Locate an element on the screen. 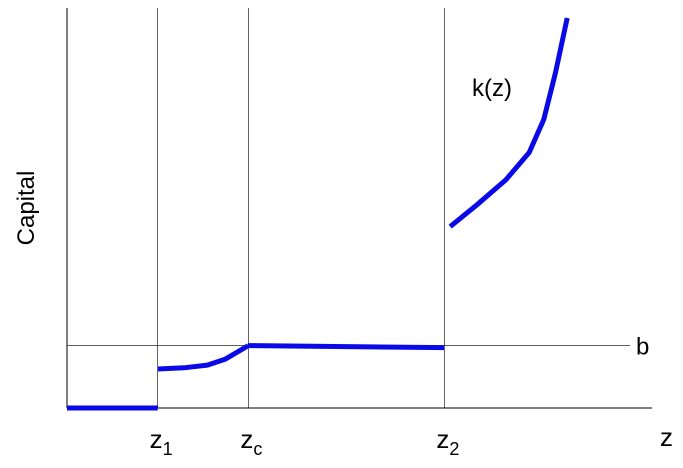 This screenshot has height=468, width=683. x-tick-label-sub: 2 is located at coordinates (454, 449).